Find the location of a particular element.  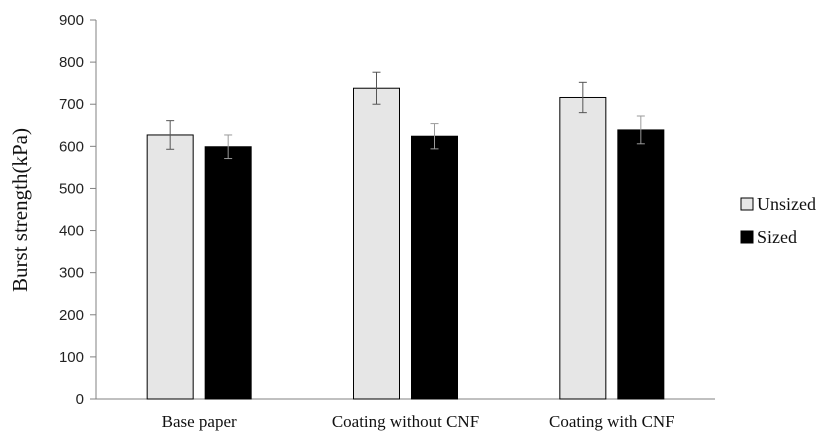

legend-label-unsized: Unsized is located at coordinates (786, 204).